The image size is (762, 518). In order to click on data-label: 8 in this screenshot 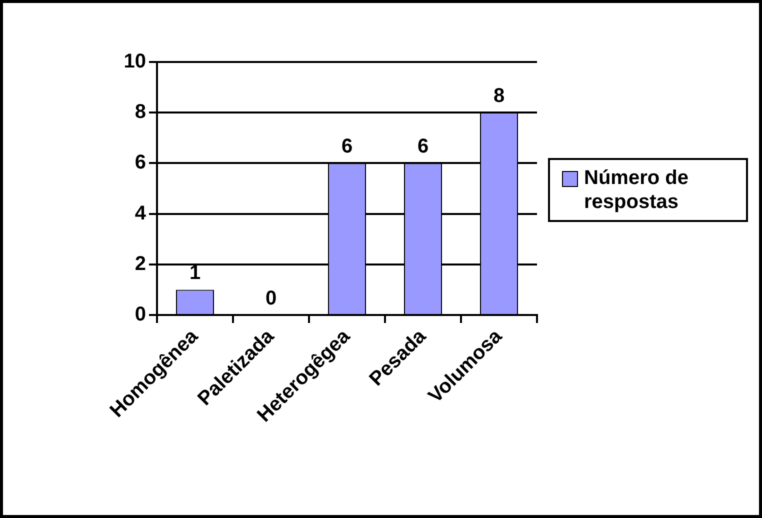, I will do `click(499, 96)`.